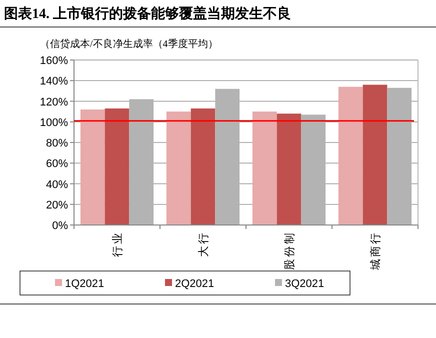  I want to click on x-tick-label: 股份制, so click(289, 250).